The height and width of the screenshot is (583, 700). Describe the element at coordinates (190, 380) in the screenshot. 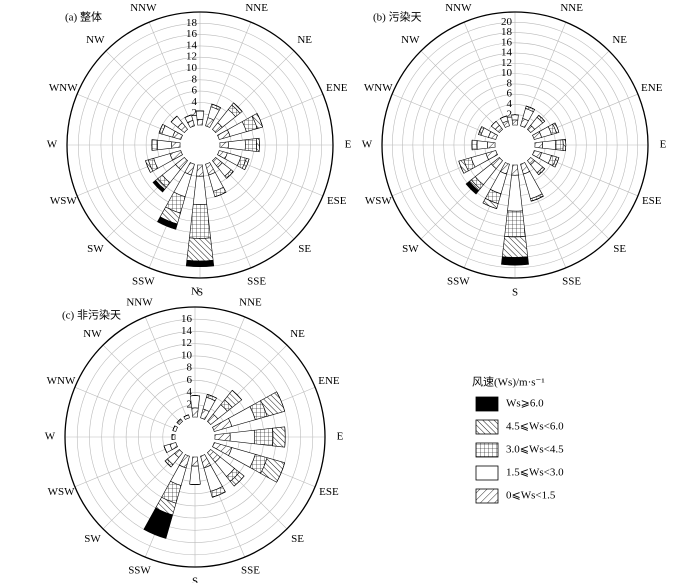

I see `r-tick-label: 6` at that location.